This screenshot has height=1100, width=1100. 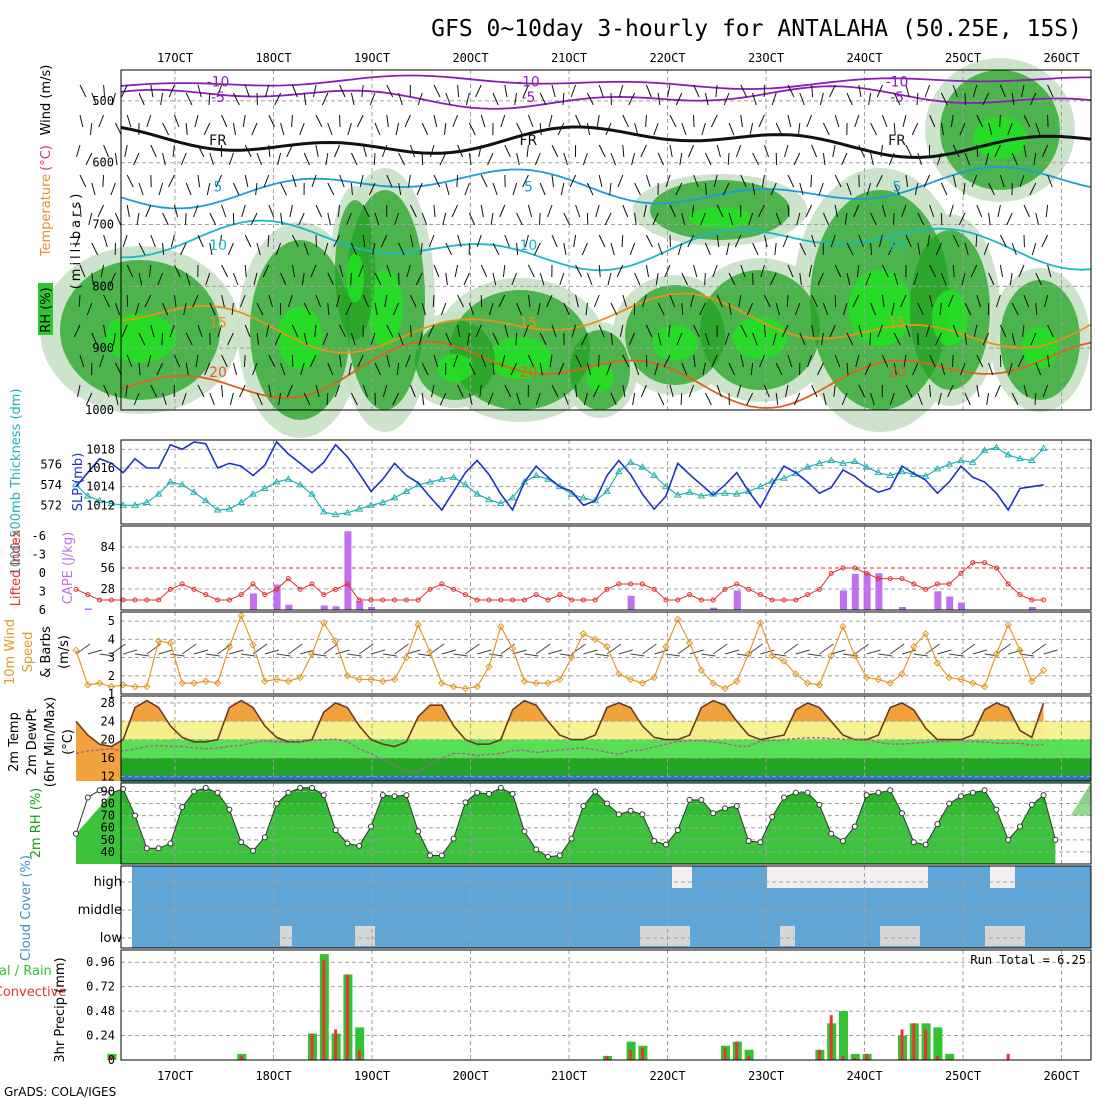 What do you see at coordinates (667, 1076) in the screenshot?
I see `bottom-date-tick: 22OCT` at bounding box center [667, 1076].